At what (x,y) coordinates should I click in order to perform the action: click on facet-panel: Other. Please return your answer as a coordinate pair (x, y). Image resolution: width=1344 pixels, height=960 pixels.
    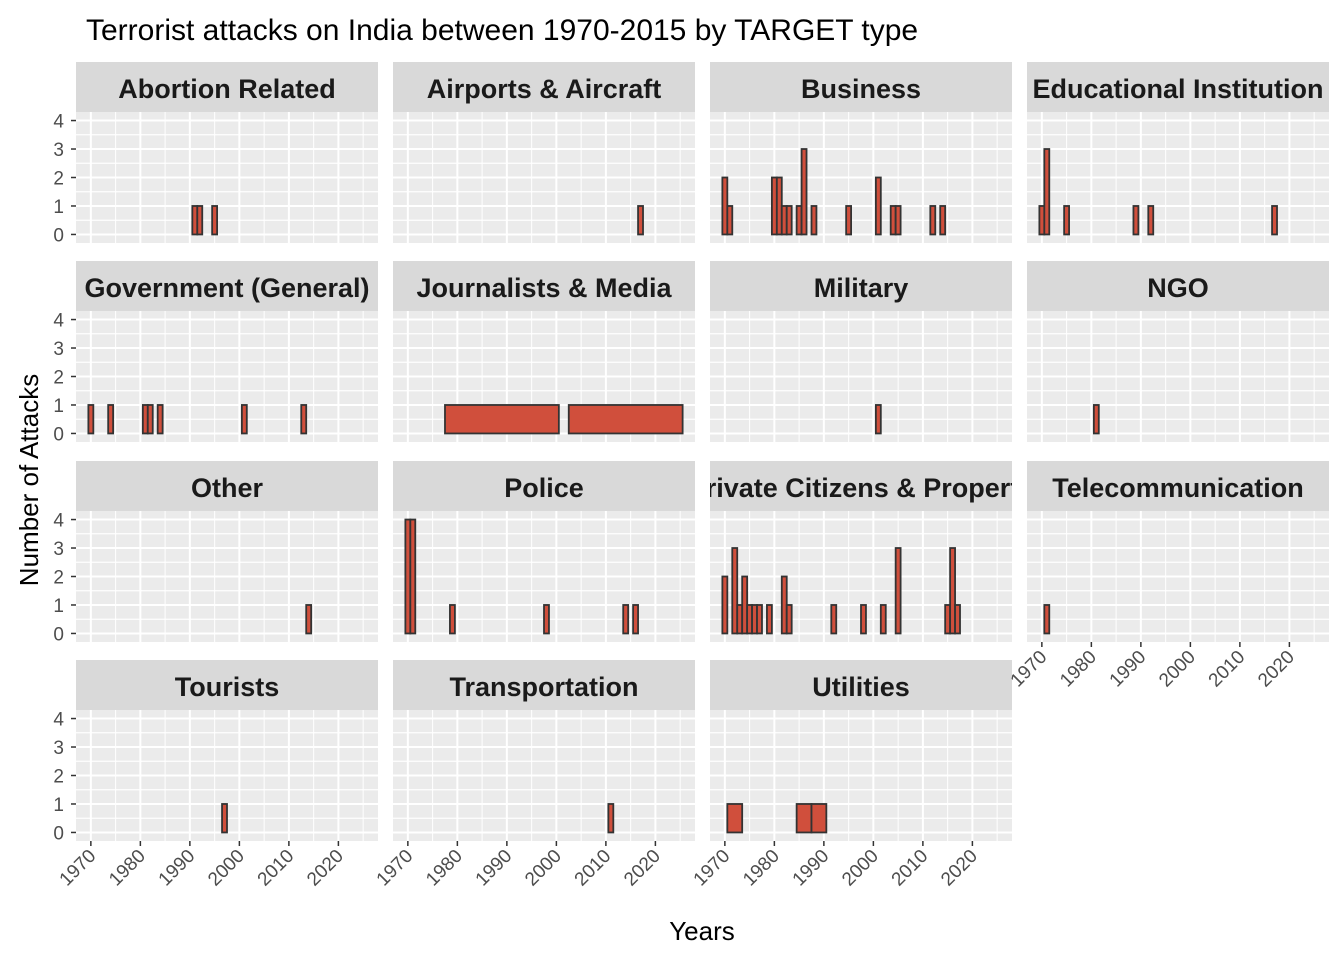
    Looking at the image, I should click on (227, 551).